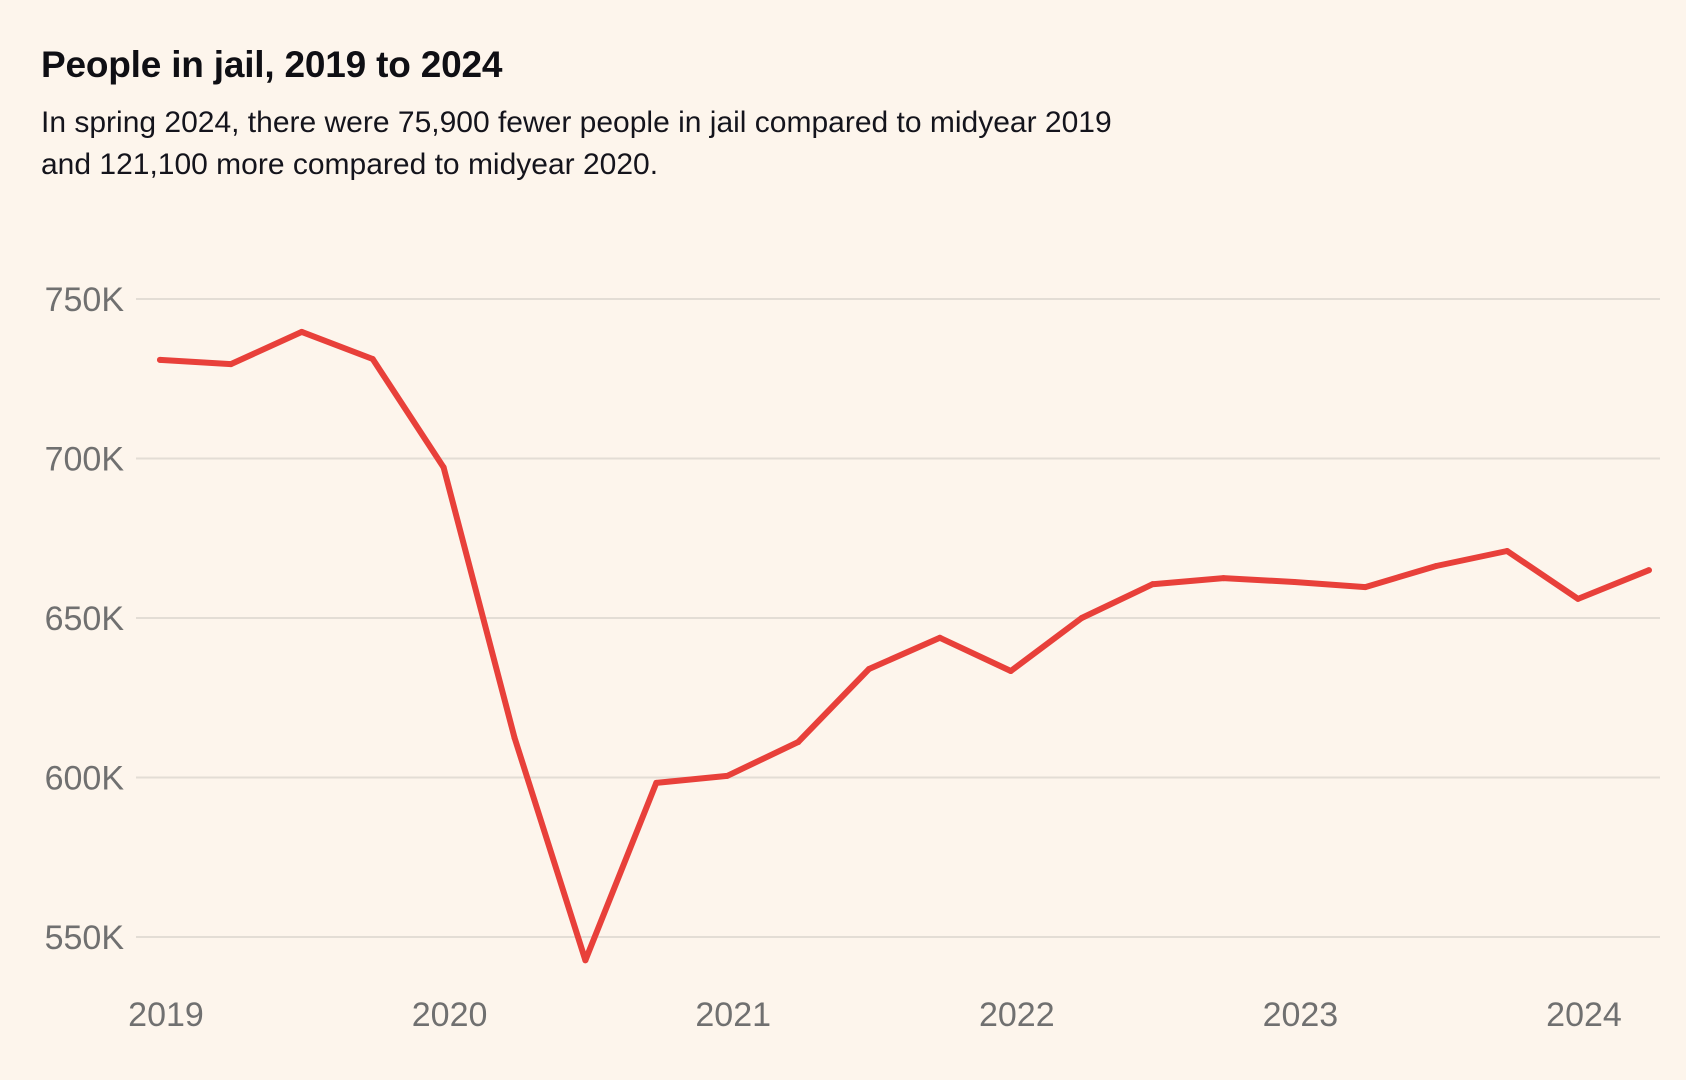  I want to click on y-tick-label: 550K, so click(85, 938).